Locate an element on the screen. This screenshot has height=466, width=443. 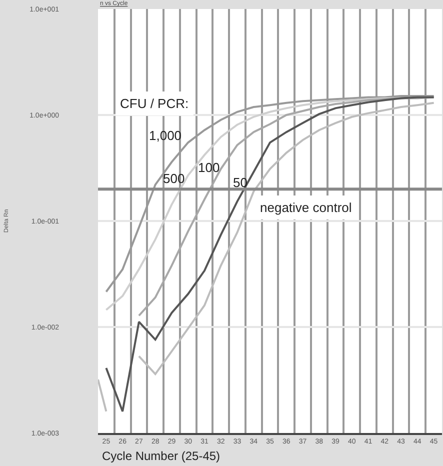
series-label: 50 is located at coordinates (240, 182).